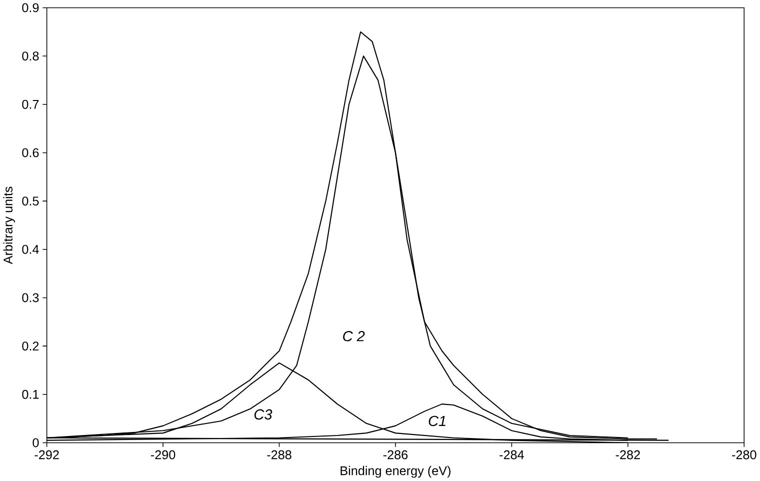 The height and width of the screenshot is (481, 760). What do you see at coordinates (30, 394) in the screenshot?
I see `y-tick-label: 0.1` at bounding box center [30, 394].